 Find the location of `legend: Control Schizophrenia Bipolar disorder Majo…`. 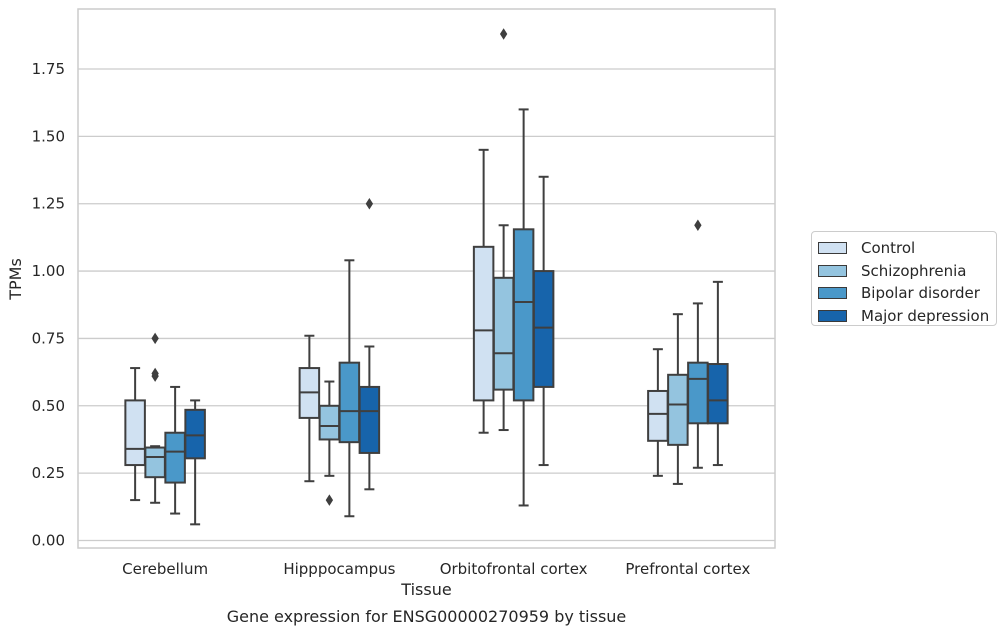

legend: Control Schizophrenia Bipolar disorder Majo… is located at coordinates (904, 278).